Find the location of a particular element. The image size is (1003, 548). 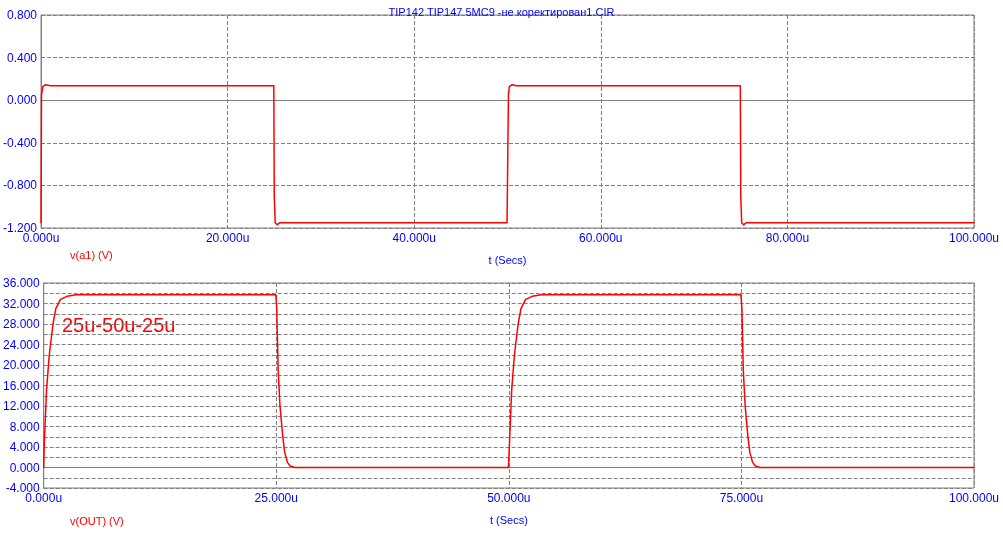

y-tick-label: 4.000 is located at coordinates (25, 447).